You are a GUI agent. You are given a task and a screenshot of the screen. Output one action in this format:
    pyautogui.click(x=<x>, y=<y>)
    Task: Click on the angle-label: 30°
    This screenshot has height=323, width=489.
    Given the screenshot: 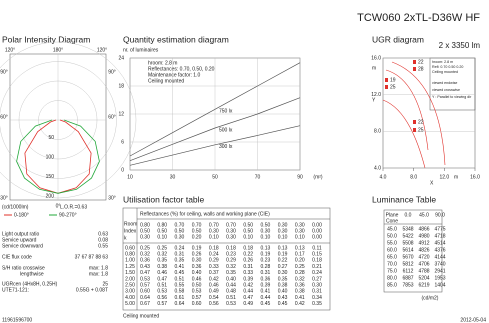 What is the action you would take?
    pyautogui.click(x=112, y=198)
    